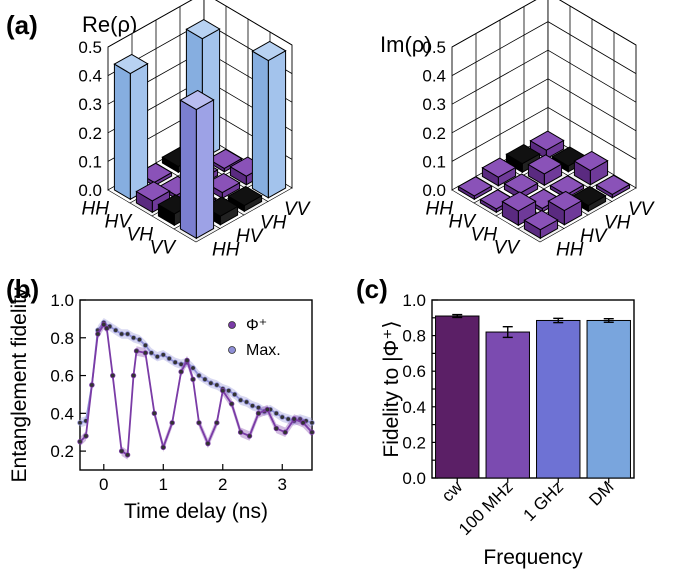 The image size is (675, 574). I want to click on x-tick-label: DM, so click(601, 493).